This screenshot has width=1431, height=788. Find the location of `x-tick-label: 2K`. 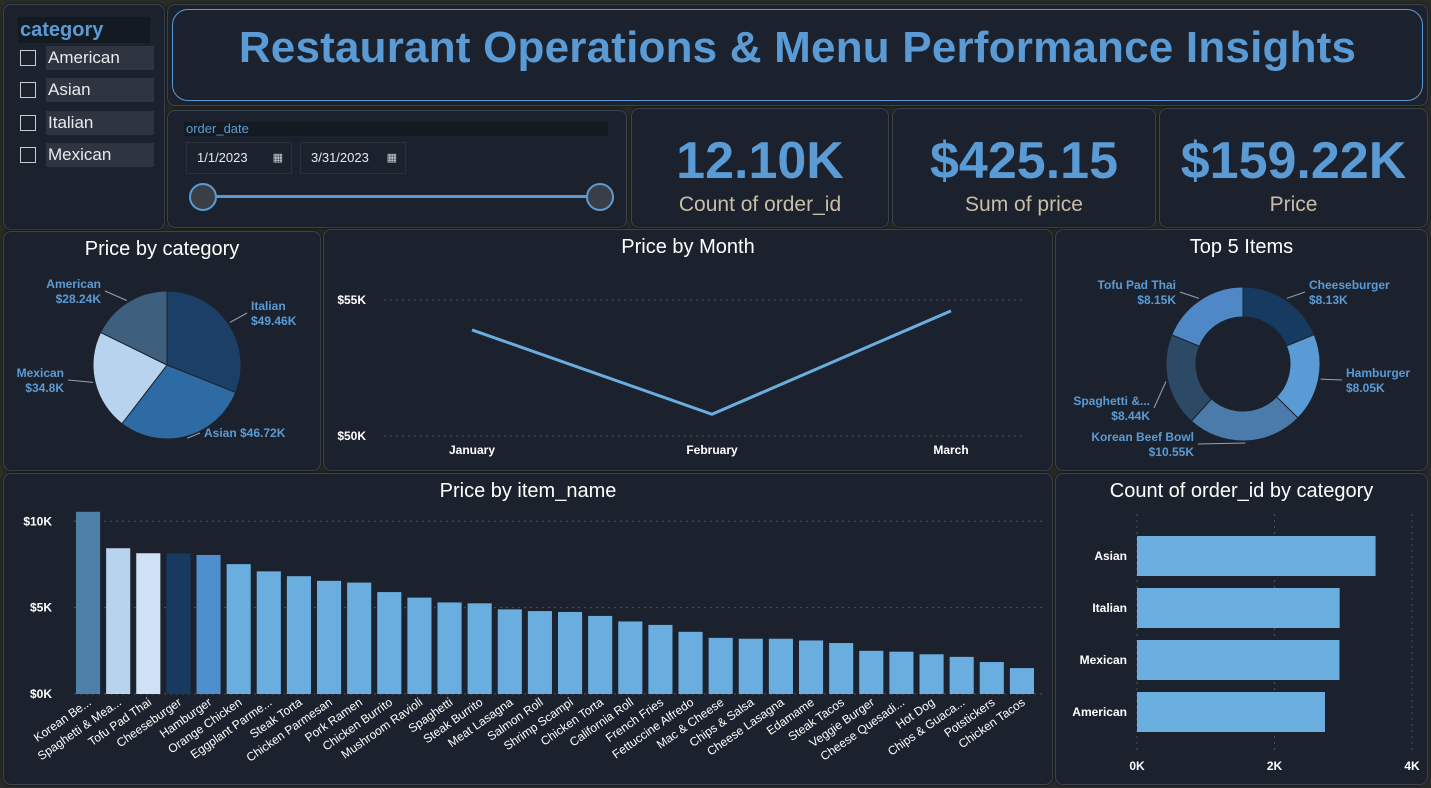

x-tick-label: 2K is located at coordinates (1275, 766).